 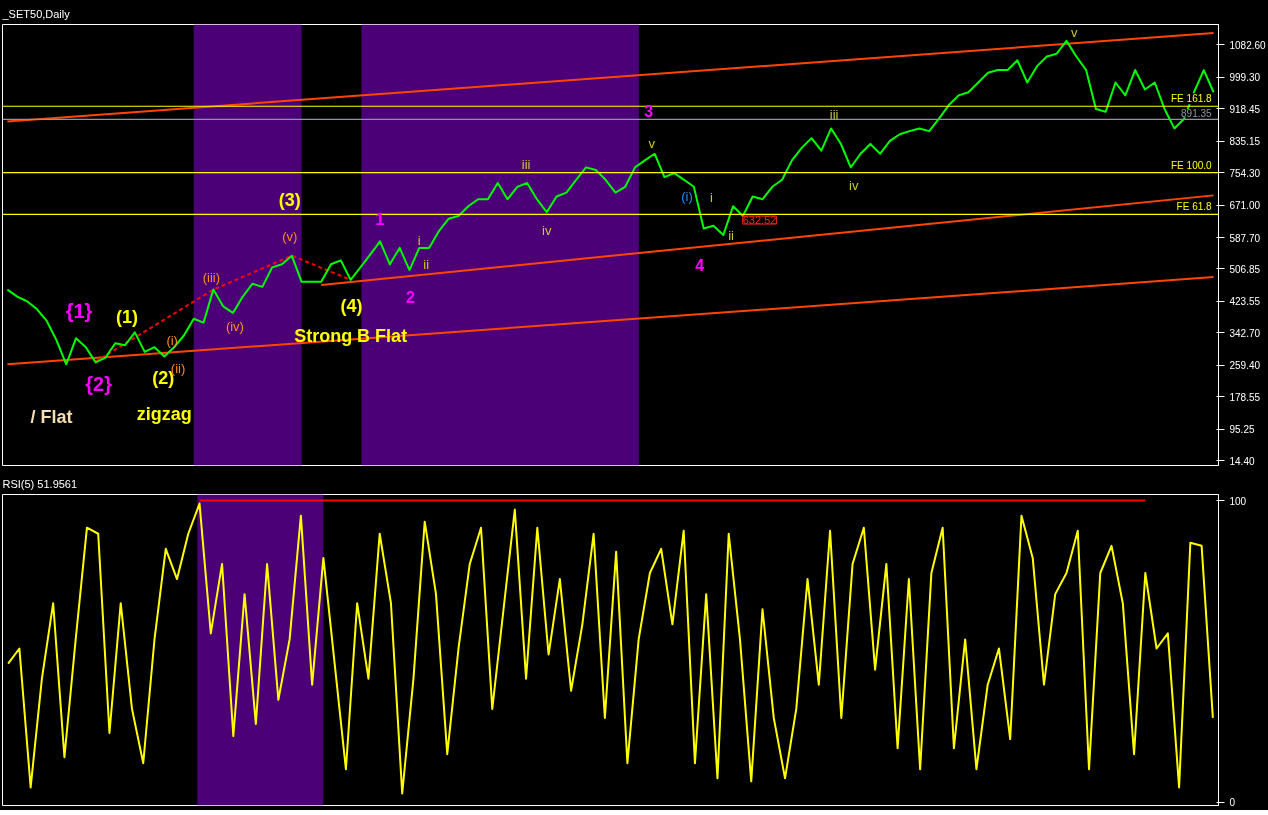 What do you see at coordinates (211, 277) in the screenshot?
I see `annotation: (iii)` at bounding box center [211, 277].